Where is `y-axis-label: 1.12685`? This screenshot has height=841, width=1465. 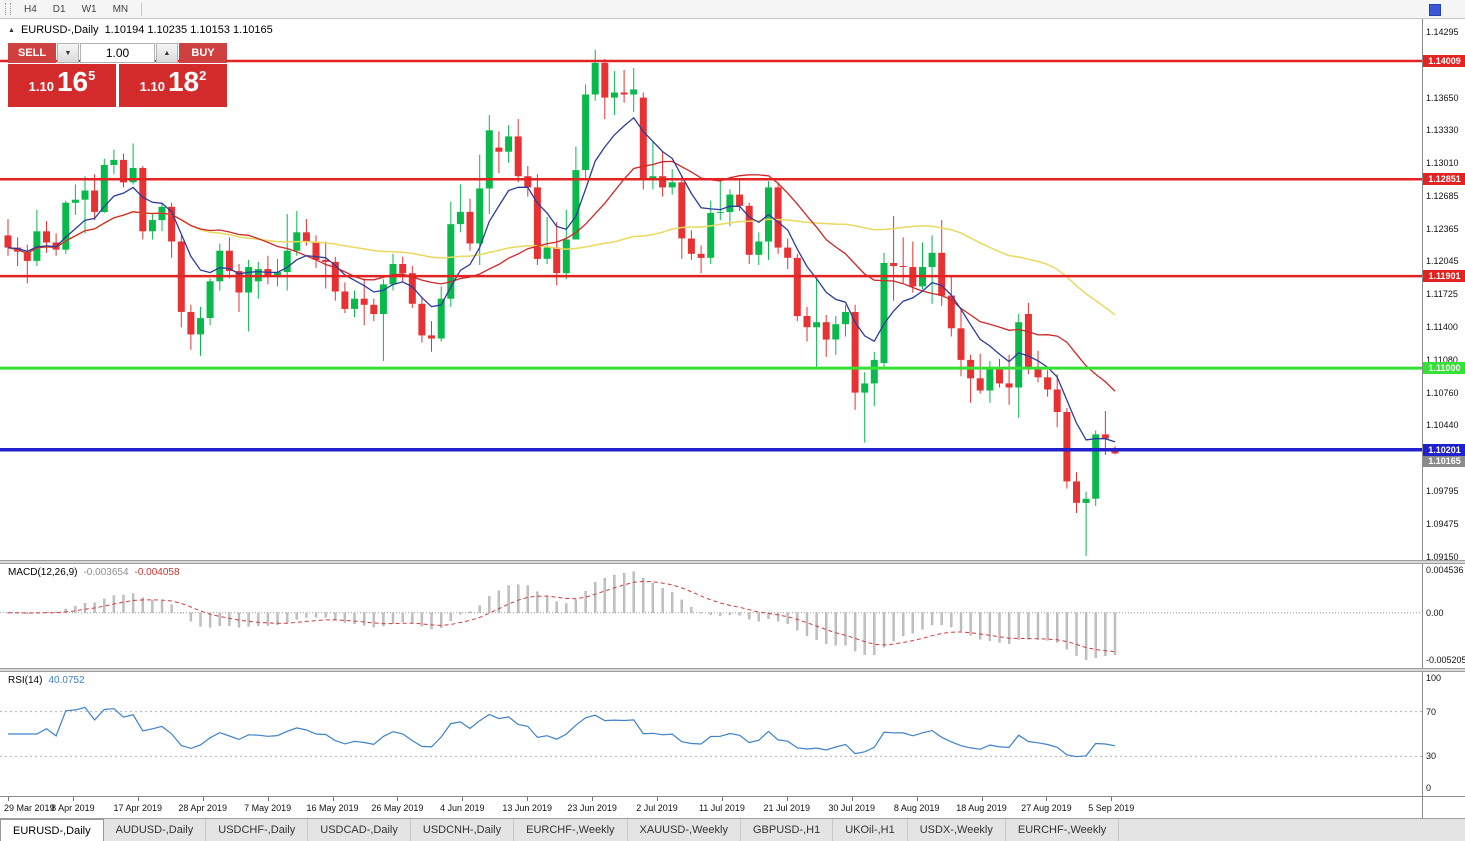
y-axis-label: 1.12685 is located at coordinates (1442, 196).